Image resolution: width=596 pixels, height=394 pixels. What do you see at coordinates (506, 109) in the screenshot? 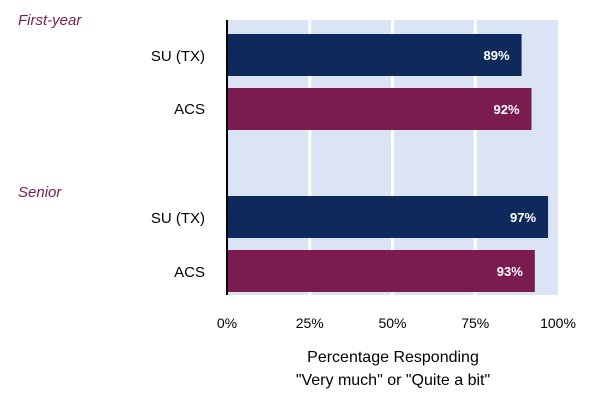
I see `bar-value-label: 92%` at bounding box center [506, 109].